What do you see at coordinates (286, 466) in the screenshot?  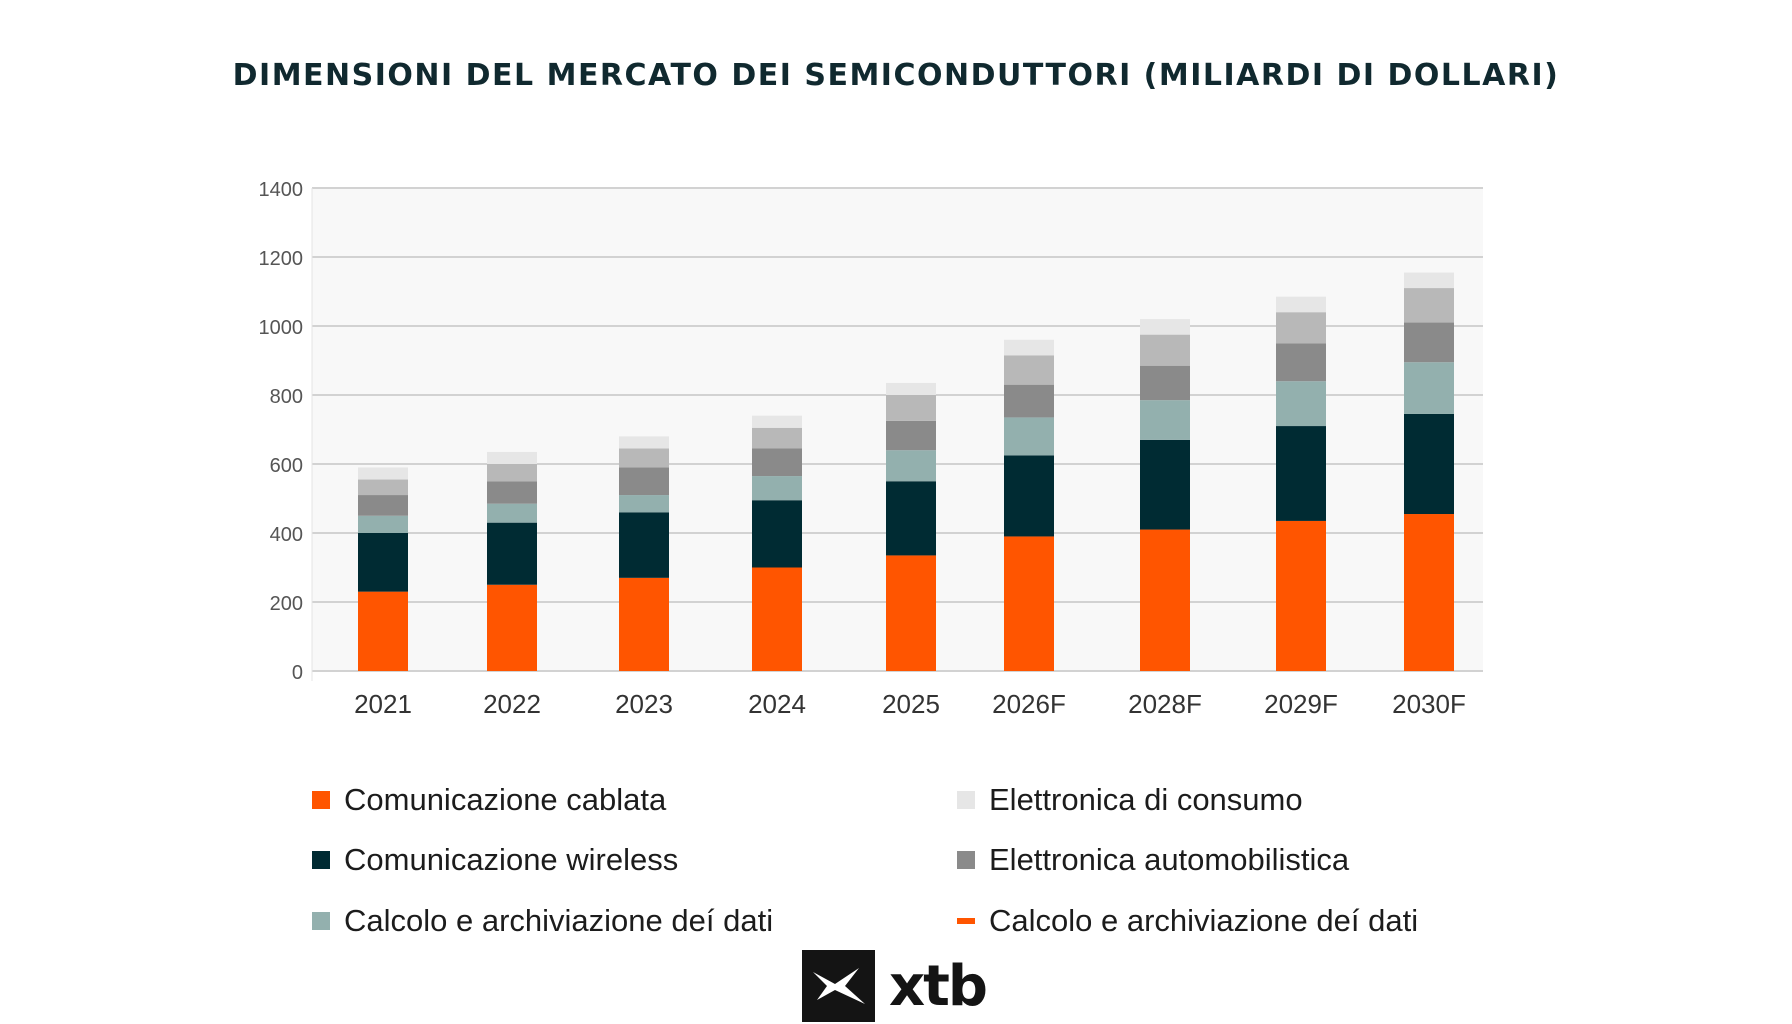 I see `y-tick-label: 600` at bounding box center [286, 466].